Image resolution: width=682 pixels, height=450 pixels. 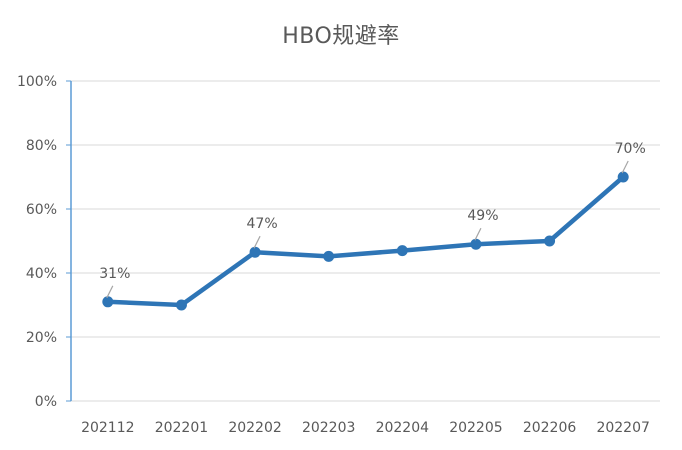 I want to click on data-label: 70%, so click(x=630, y=149).